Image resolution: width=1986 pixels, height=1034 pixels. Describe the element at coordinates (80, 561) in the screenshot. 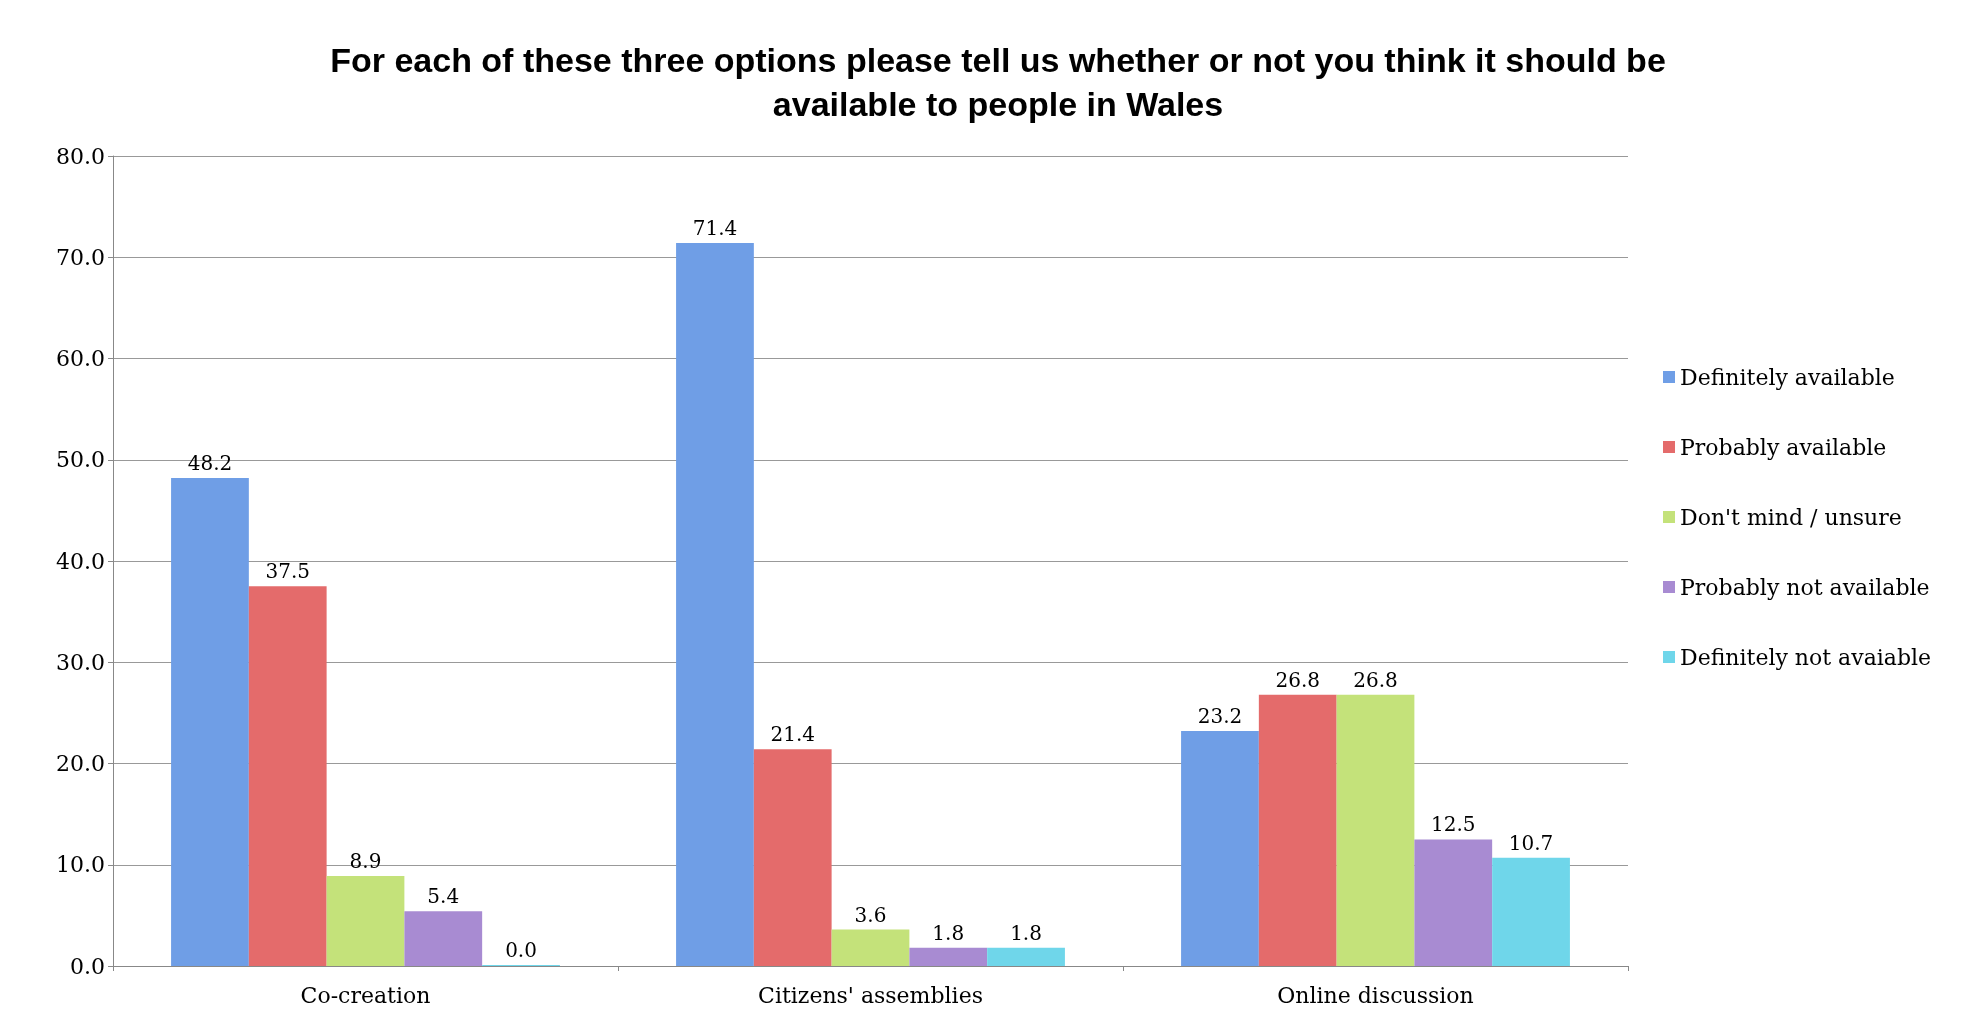

I see `y-tick-label: 40.0` at that location.